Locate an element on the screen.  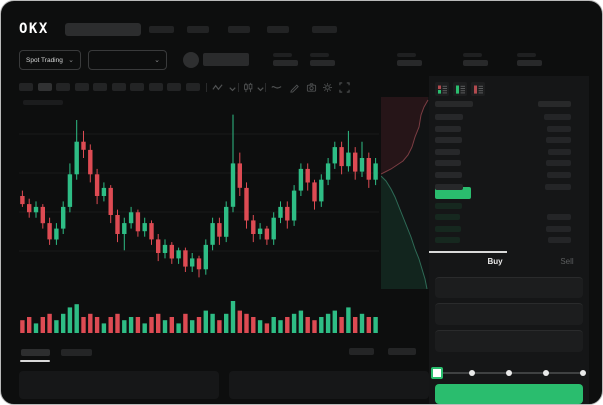
coin-avatar is located at coordinates (191, 60).